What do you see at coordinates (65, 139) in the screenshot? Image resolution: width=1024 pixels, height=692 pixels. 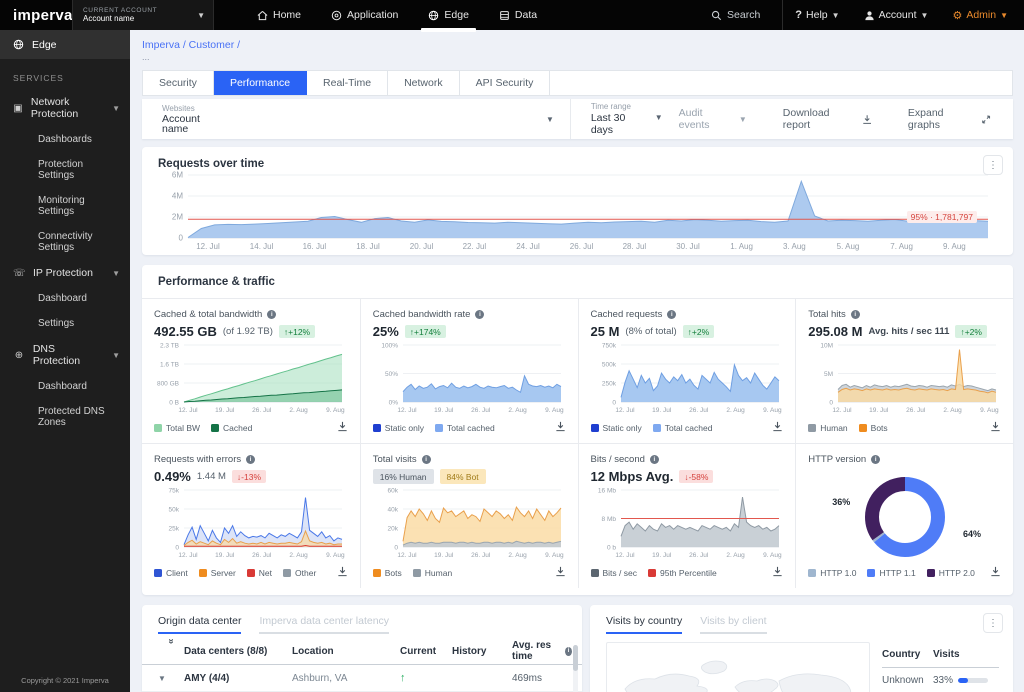 I see `sidebar-item-dashboards: Dashboards` at bounding box center [65, 139].